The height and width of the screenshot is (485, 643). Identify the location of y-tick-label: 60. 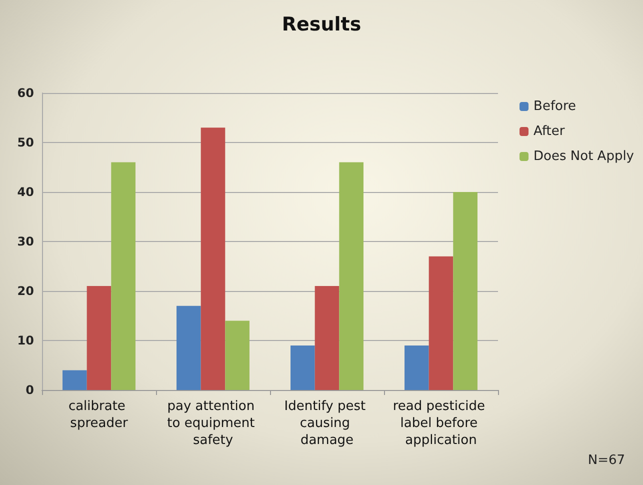
(25, 93).